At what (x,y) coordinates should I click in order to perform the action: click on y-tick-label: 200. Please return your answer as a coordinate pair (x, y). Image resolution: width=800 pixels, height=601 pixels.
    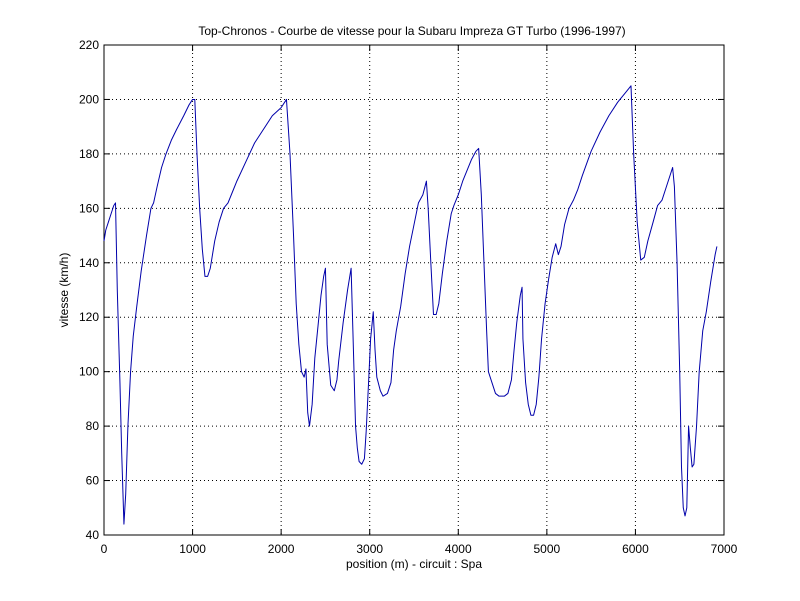
    Looking at the image, I should click on (89, 99).